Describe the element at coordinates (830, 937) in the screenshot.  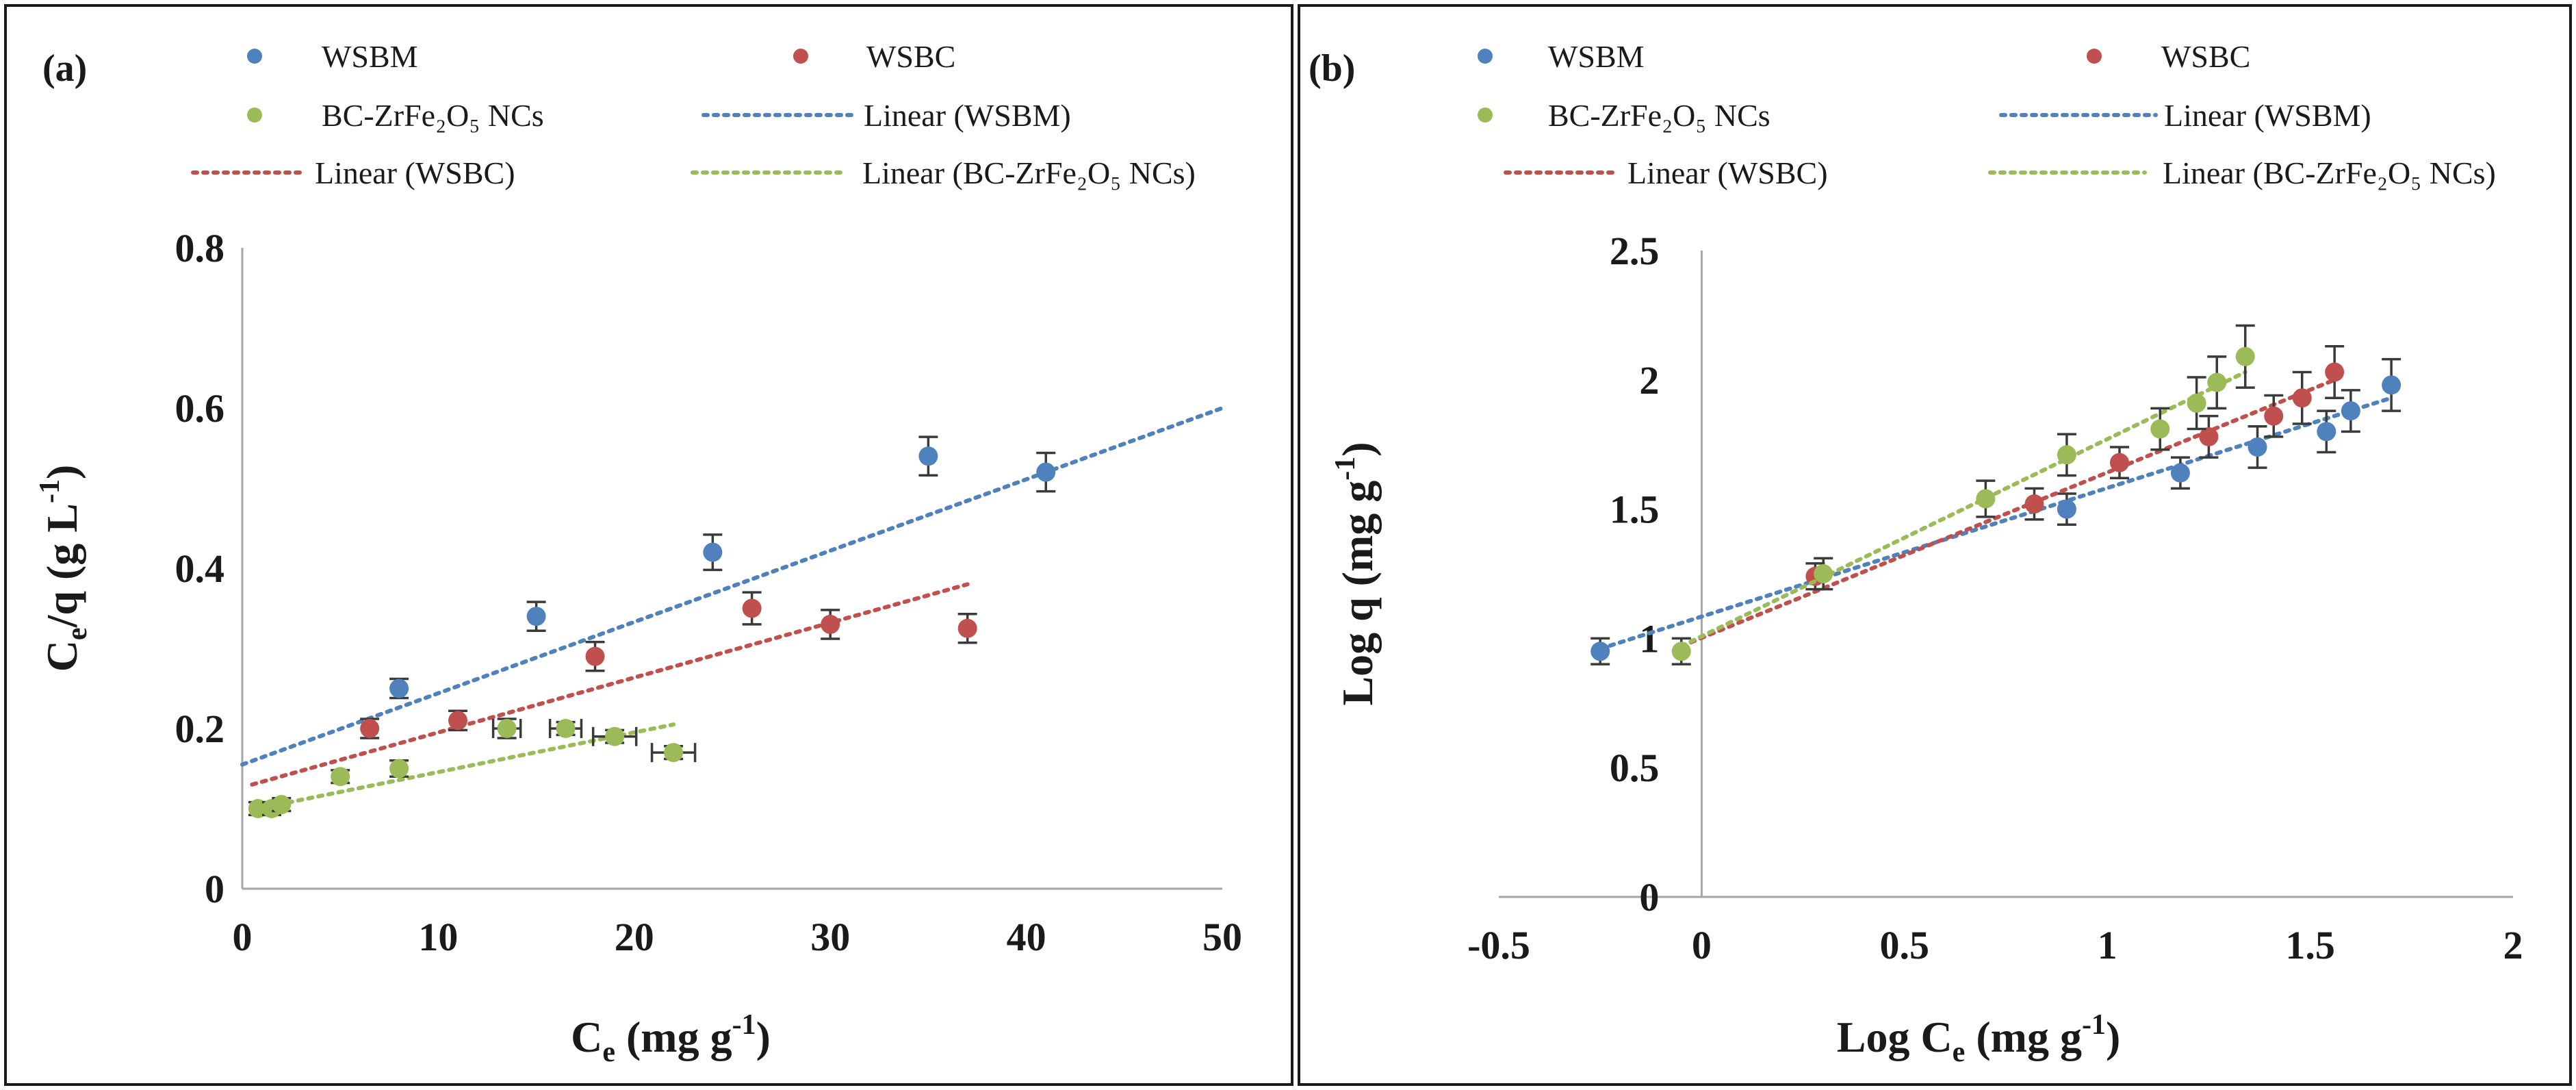
I see `a-x-tick-label: 30` at that location.